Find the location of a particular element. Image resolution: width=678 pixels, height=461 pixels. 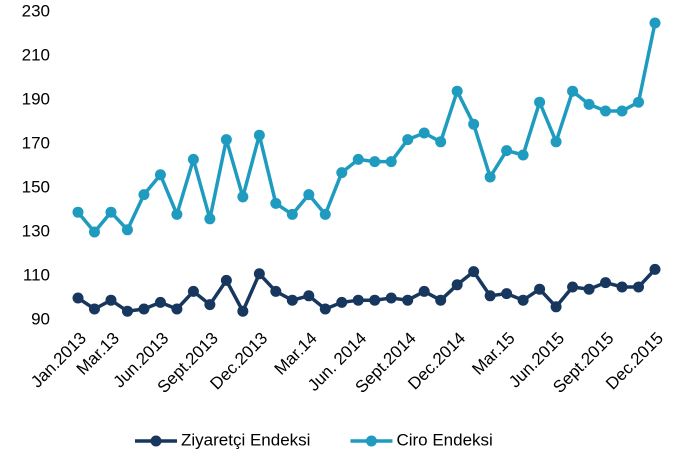

legend-label: Ziyaretçi Endeksi is located at coordinates (245, 439).